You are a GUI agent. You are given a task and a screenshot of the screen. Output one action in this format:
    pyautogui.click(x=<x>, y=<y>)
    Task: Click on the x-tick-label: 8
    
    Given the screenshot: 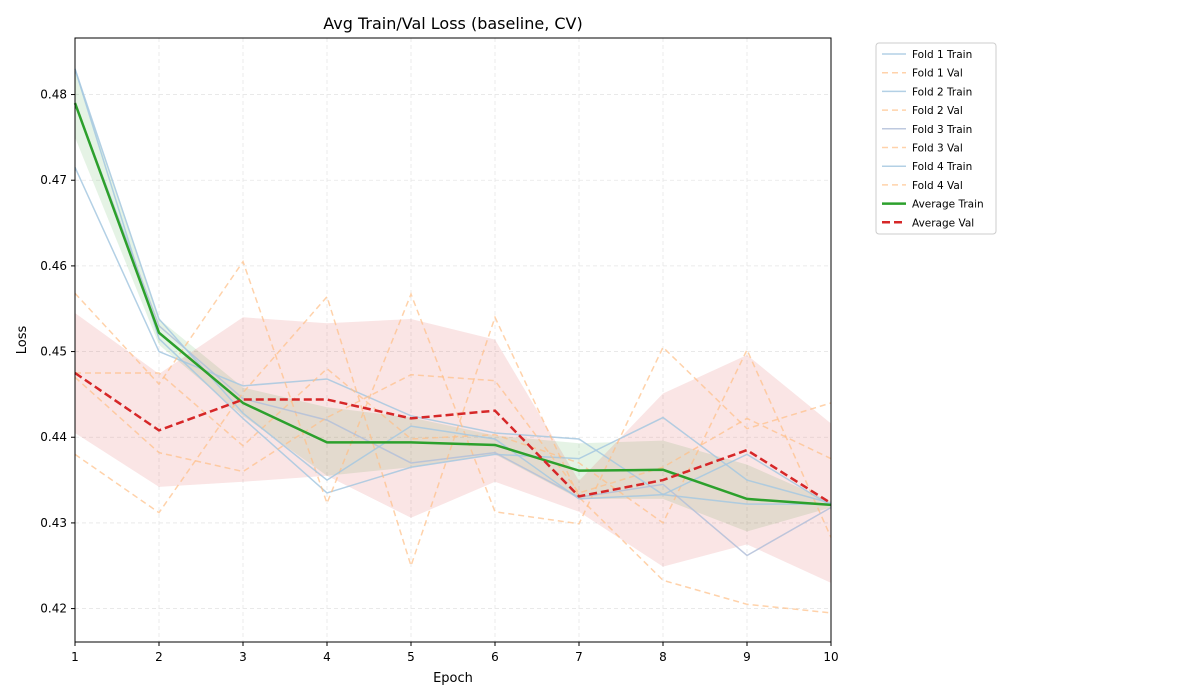 What is the action you would take?
    pyautogui.click(x=663, y=657)
    